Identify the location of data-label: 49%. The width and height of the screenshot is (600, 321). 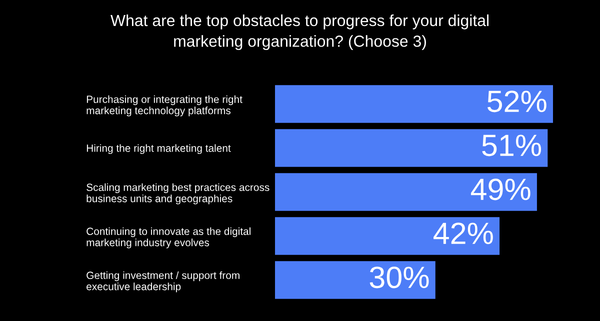
(500, 189).